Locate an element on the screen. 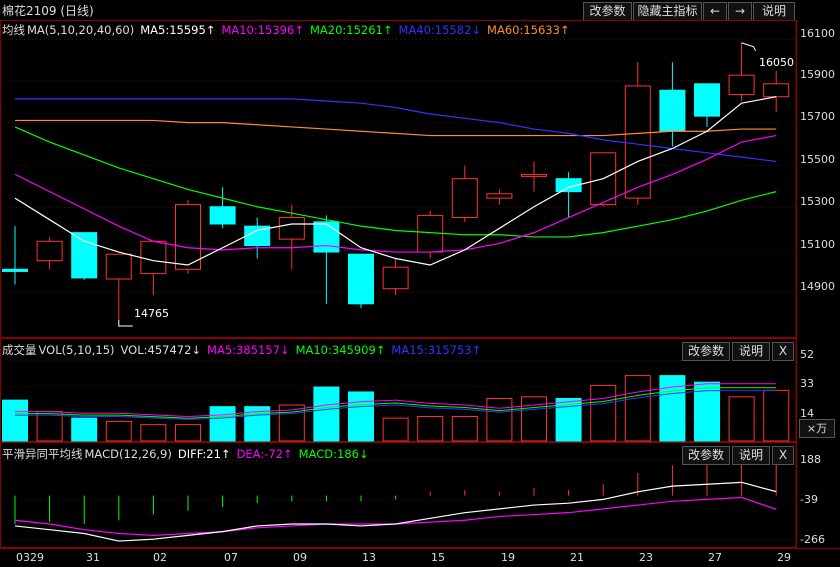 The image size is (840, 567). ma40-line is located at coordinates (396, 130).